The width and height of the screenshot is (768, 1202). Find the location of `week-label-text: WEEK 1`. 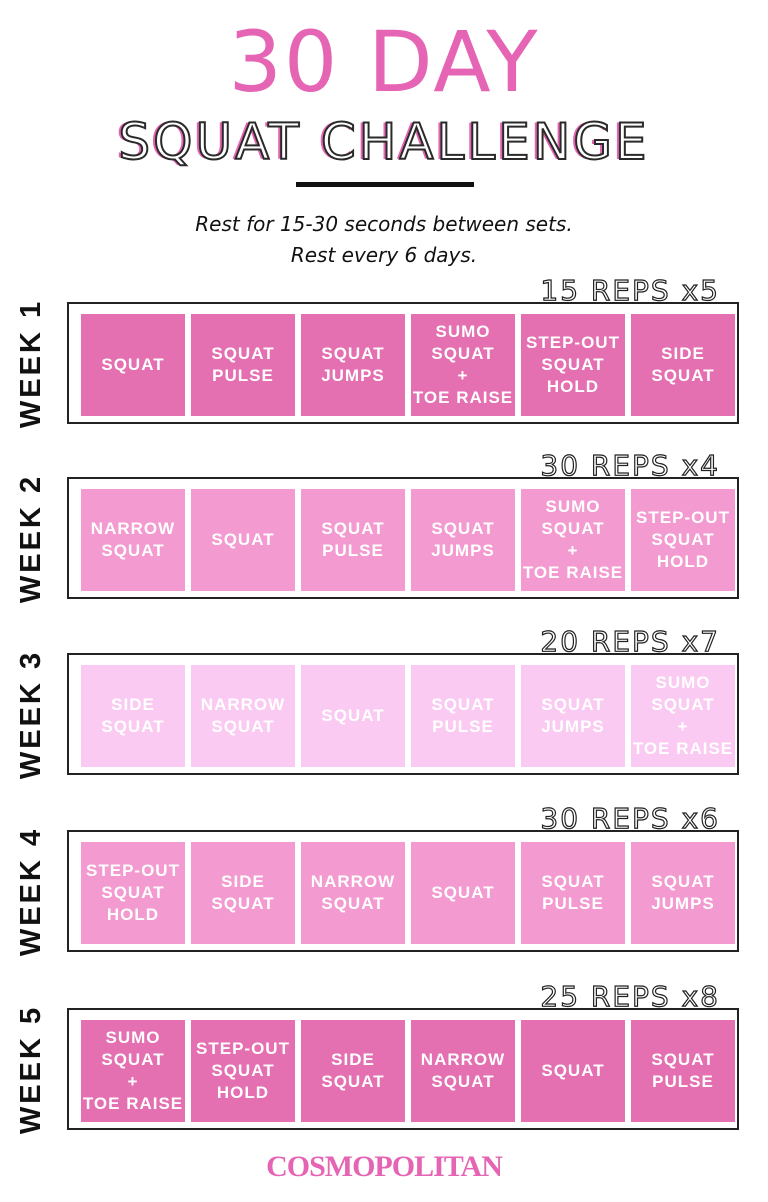

week-label-text: WEEK 1 is located at coordinates (31, 363).